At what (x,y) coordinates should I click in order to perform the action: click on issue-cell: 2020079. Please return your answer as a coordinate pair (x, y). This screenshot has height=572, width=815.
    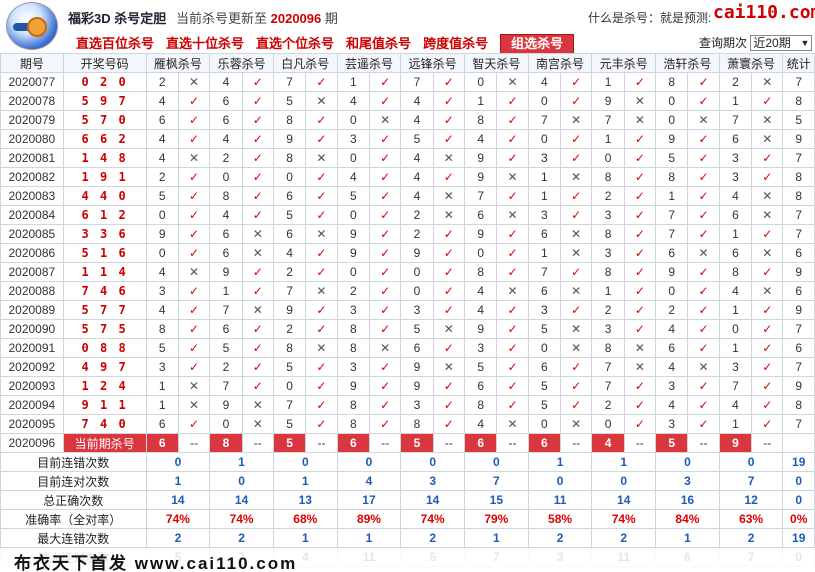
    Looking at the image, I should click on (32, 120).